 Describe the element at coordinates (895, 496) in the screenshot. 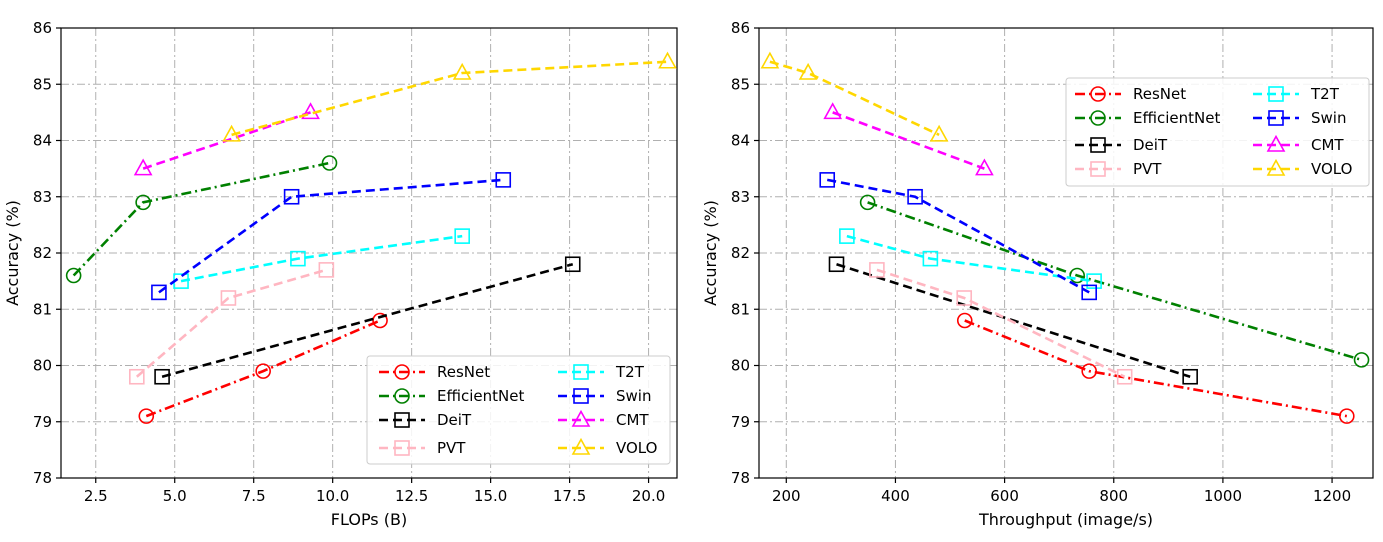

I see `x-tick-label: 400` at that location.